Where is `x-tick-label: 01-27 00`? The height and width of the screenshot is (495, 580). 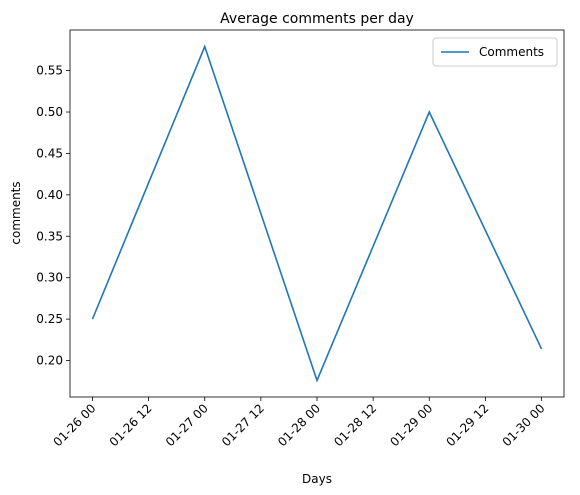 x-tick-label: 01-27 00 is located at coordinates (187, 425).